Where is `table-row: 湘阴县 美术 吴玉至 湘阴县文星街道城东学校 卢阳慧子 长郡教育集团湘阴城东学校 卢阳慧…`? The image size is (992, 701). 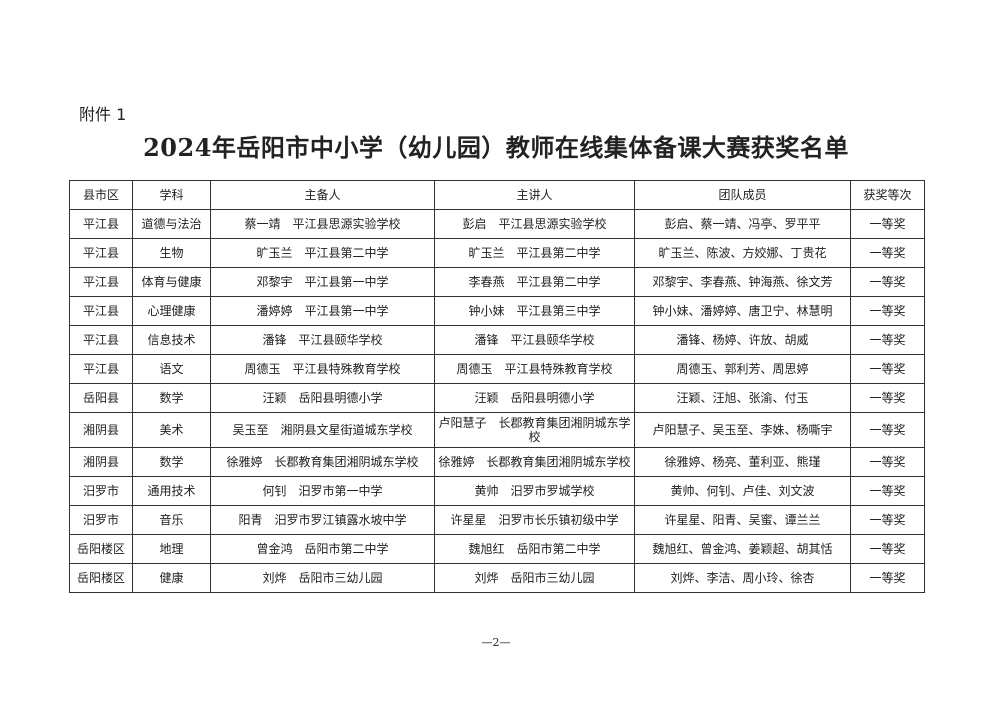 table-row: 湘阴县 美术 吴玉至 湘阴县文星街道城东学校 卢阳慧子 长郡教育集团湘阴城东学校 卢阳慧… is located at coordinates (497, 430).